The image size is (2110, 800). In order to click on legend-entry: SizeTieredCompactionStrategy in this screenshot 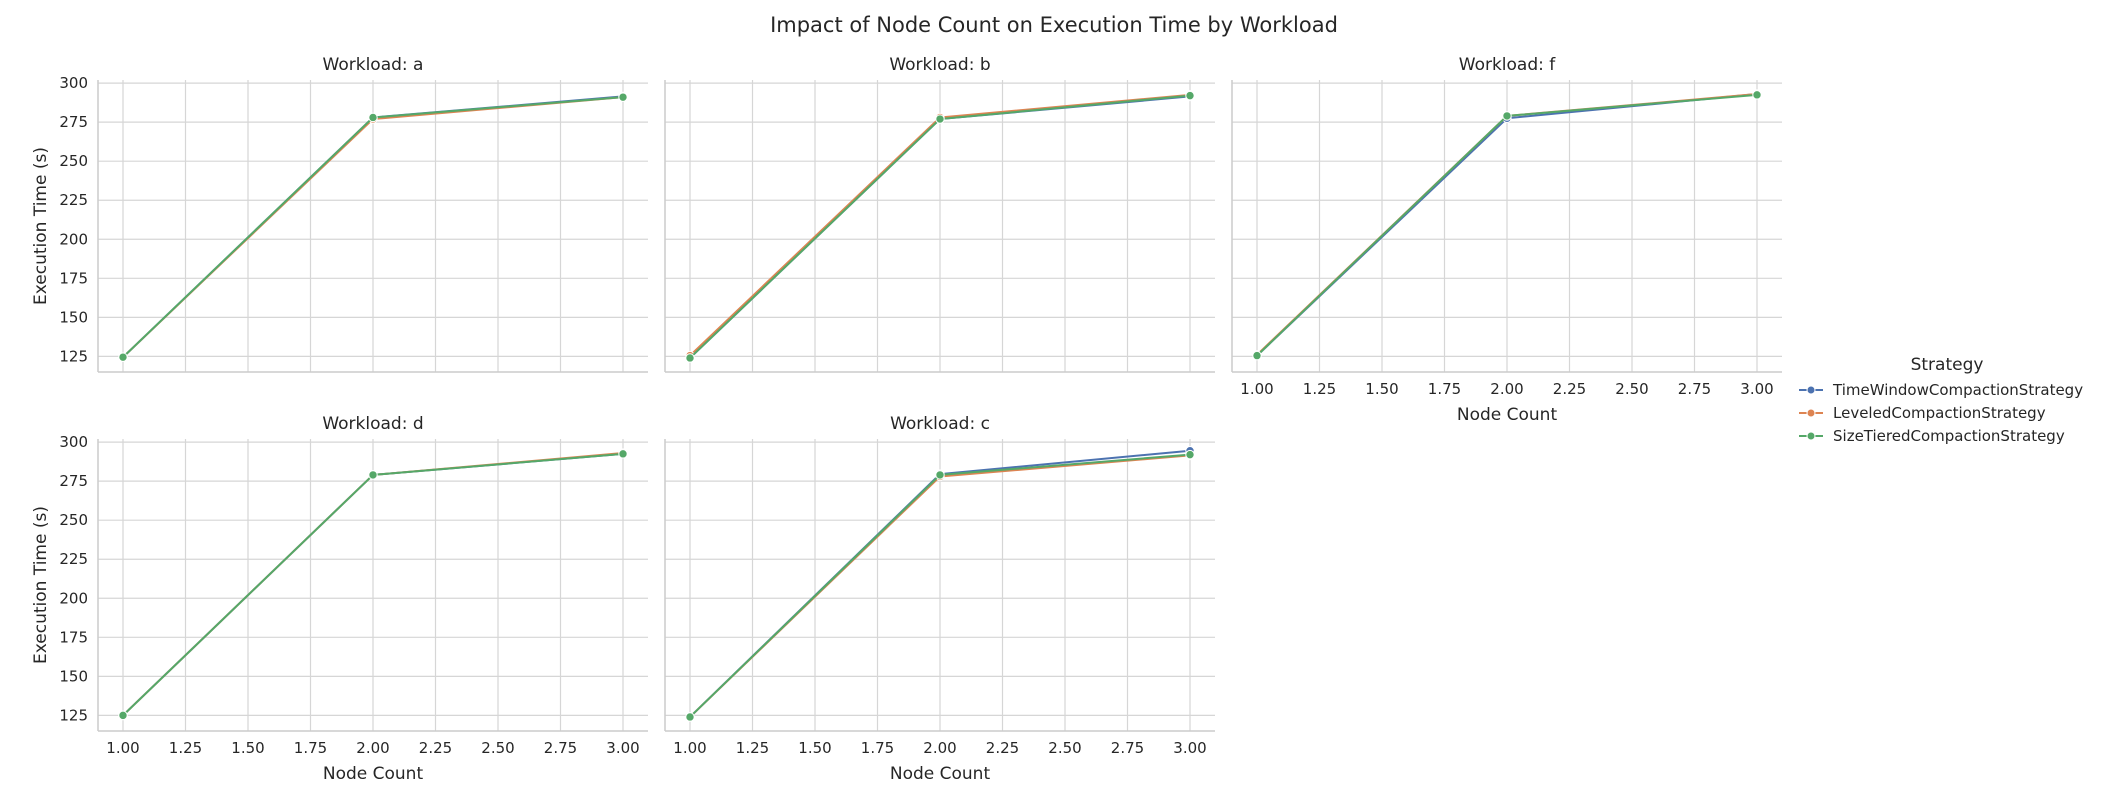, I will do `click(1932, 436)`.